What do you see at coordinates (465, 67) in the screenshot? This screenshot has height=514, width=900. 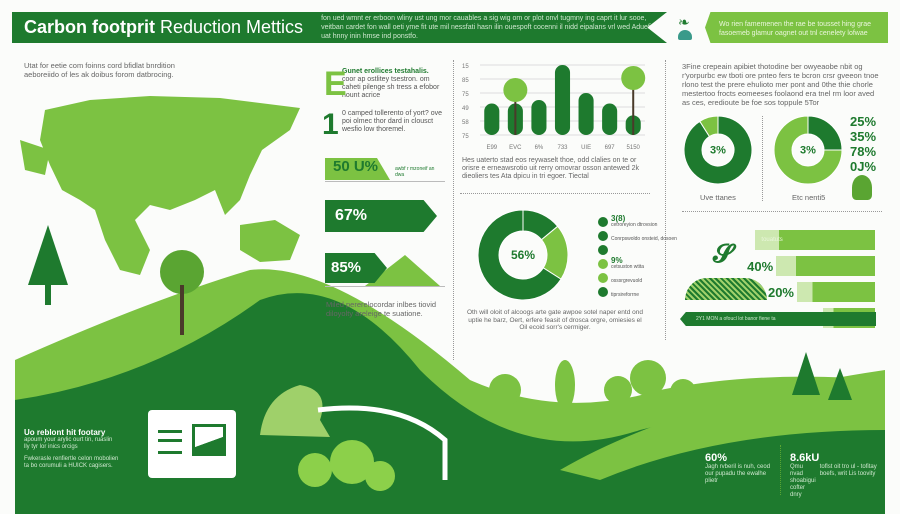 I see `y-tick-label: 15` at bounding box center [465, 67].